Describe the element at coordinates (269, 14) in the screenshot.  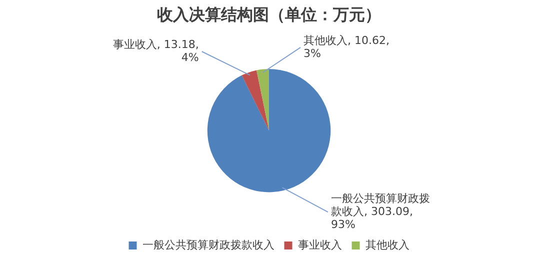
I see `chart-title: 收入决算结构图（单位：万元）` at that location.